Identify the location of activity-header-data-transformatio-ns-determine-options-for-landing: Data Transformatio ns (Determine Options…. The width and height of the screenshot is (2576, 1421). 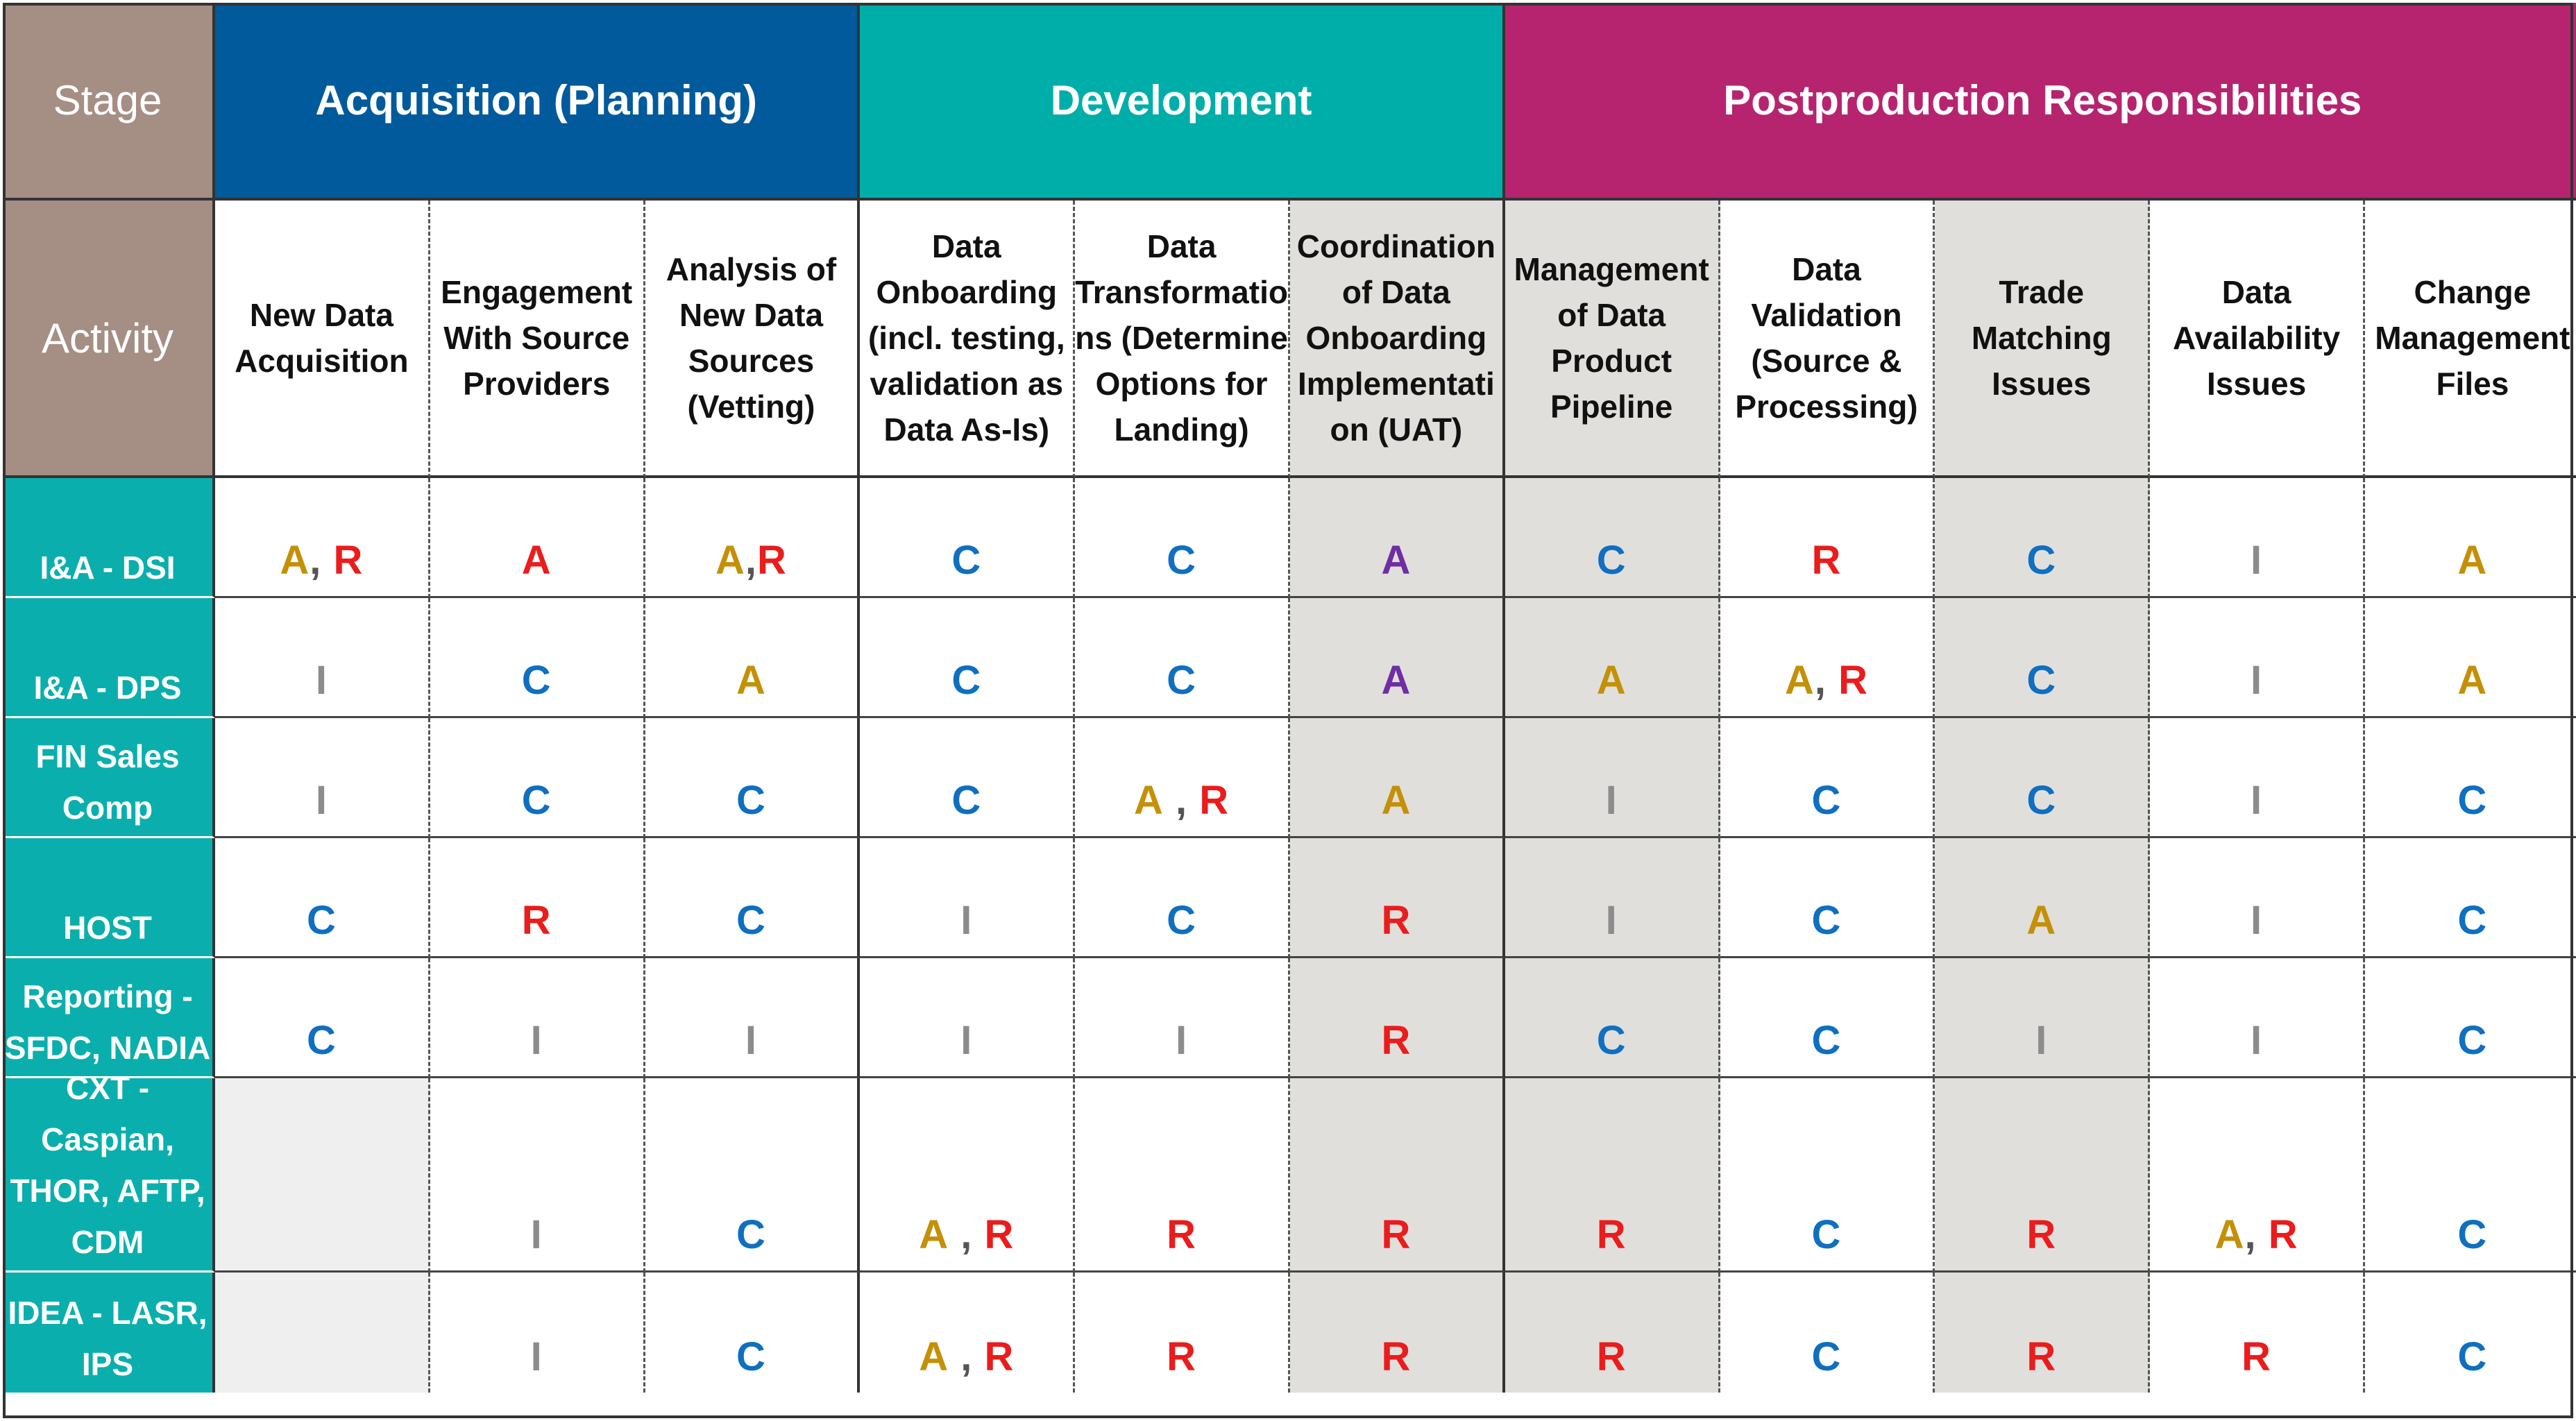
(1183, 339).